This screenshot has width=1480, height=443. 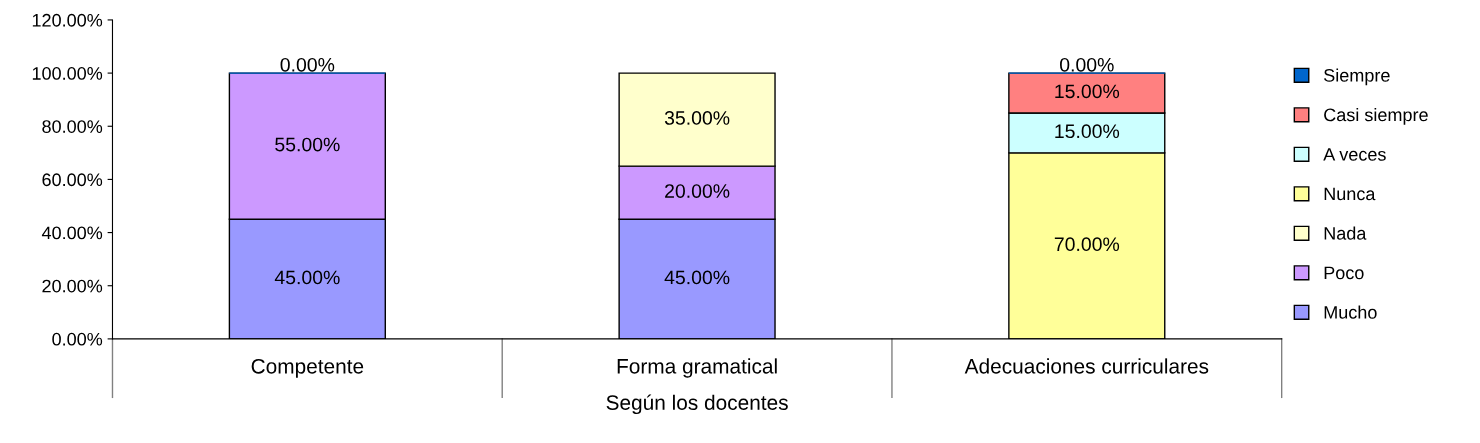 I want to click on x-tick-label: Adecuaciones curriculares, so click(x=1086, y=366).